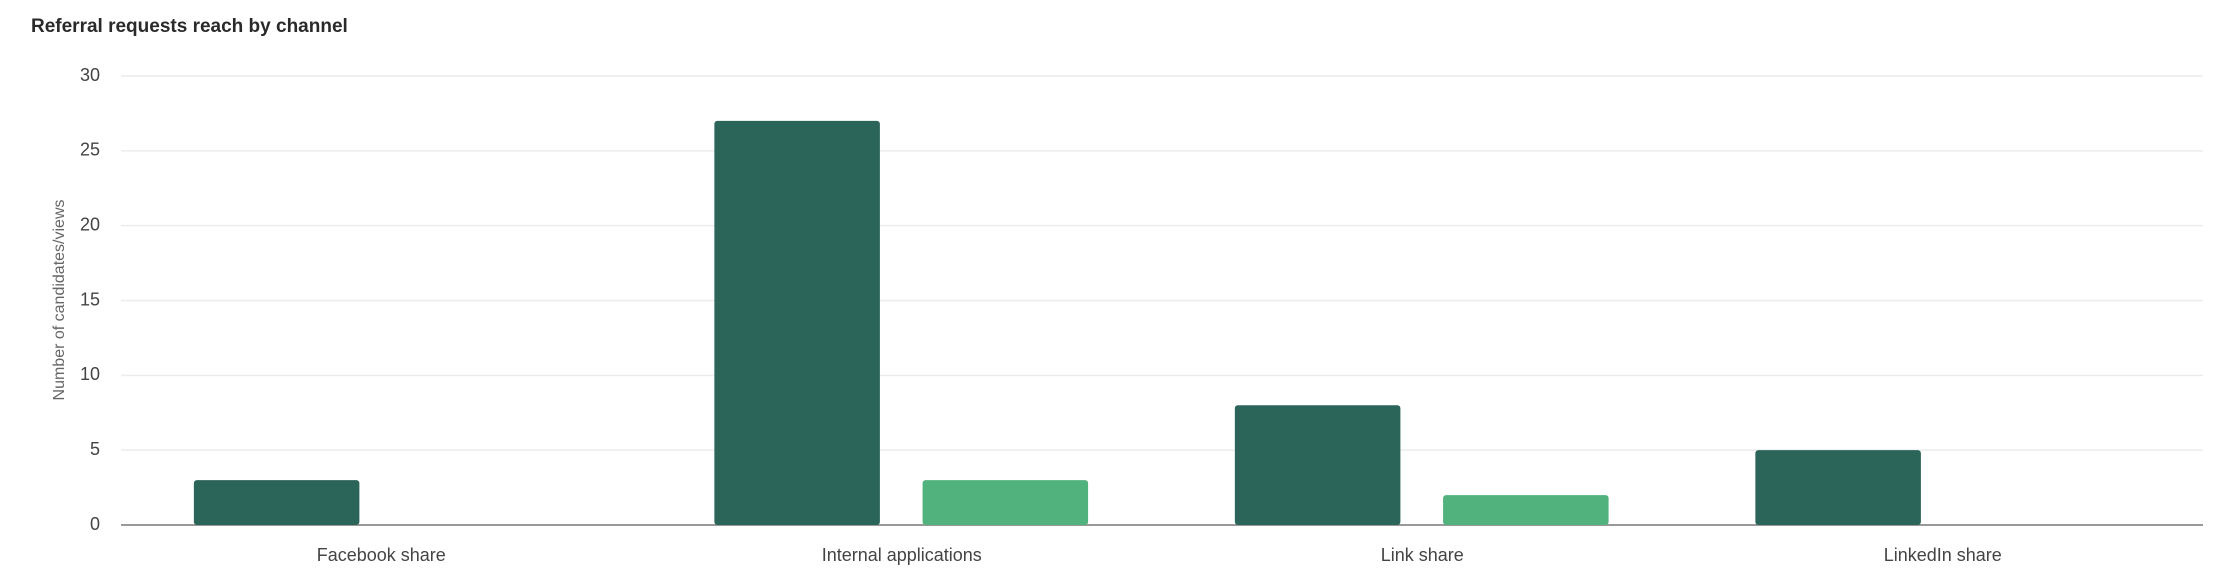  I want to click on x-tick-label: Link share, so click(1422, 555).